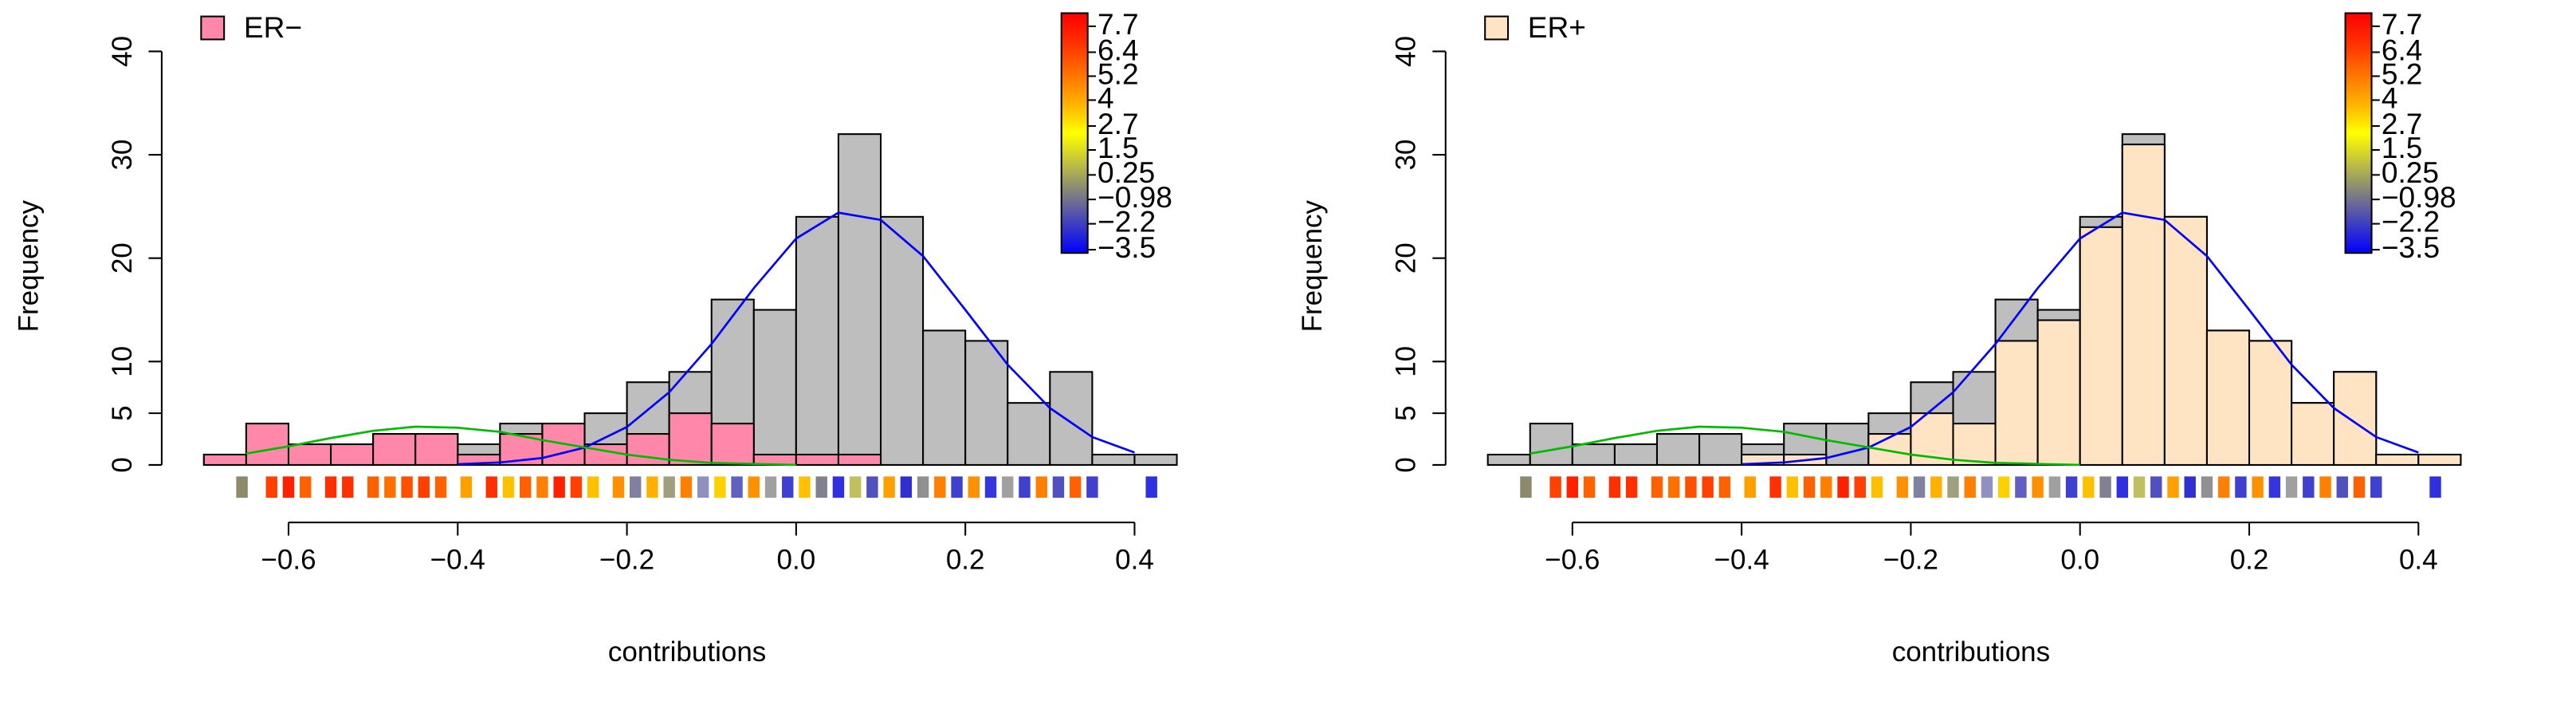 Image resolution: width=2576 pixels, height=713 pixels. What do you see at coordinates (2358, 133) in the screenshot?
I see `colorbar-box` at bounding box center [2358, 133].